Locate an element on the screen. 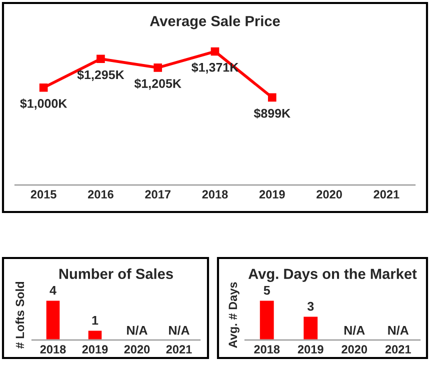 This screenshot has height=365, width=430. data-label: 4 is located at coordinates (53, 290).